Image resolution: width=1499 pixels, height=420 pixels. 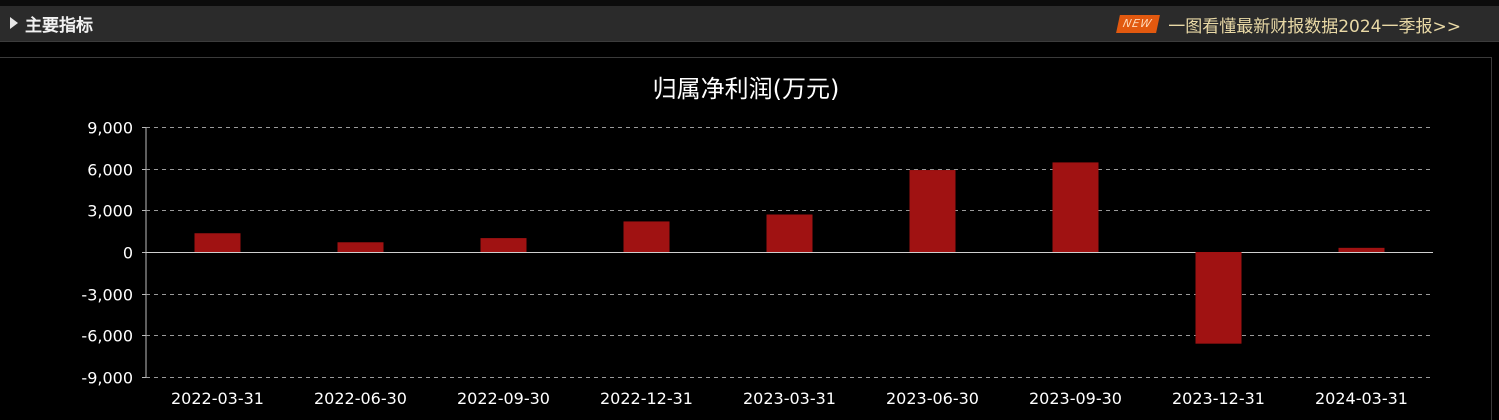 What do you see at coordinates (110, 211) in the screenshot?
I see `y-tick-label: 3,000` at bounding box center [110, 211].